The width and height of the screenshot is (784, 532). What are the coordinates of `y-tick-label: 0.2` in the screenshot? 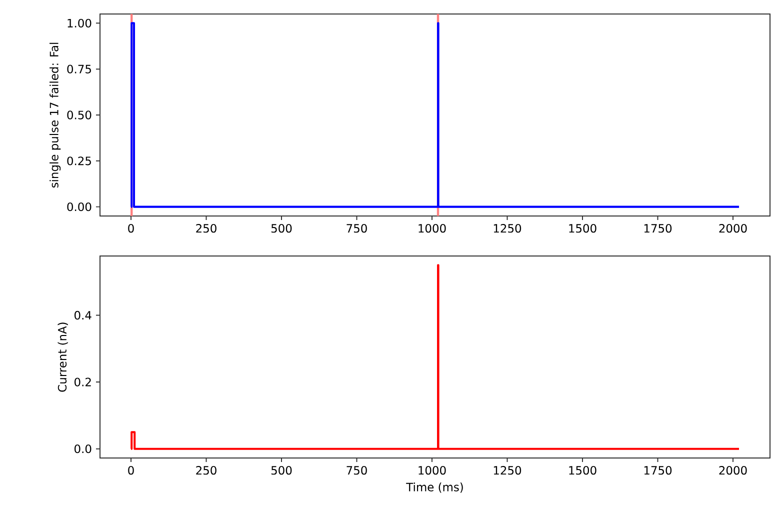 It's located at (82, 382).